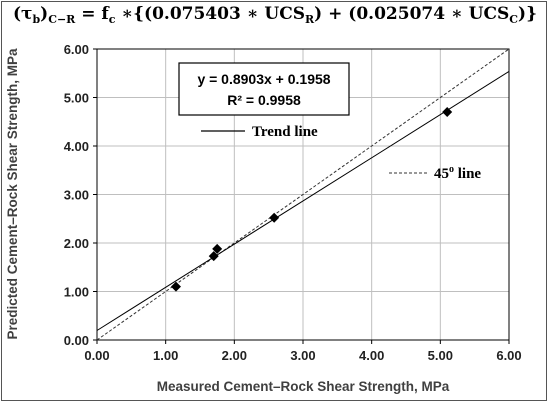  Describe the element at coordinates (76, 243) in the screenshot. I see `y-tick-label: 2.00` at that location.